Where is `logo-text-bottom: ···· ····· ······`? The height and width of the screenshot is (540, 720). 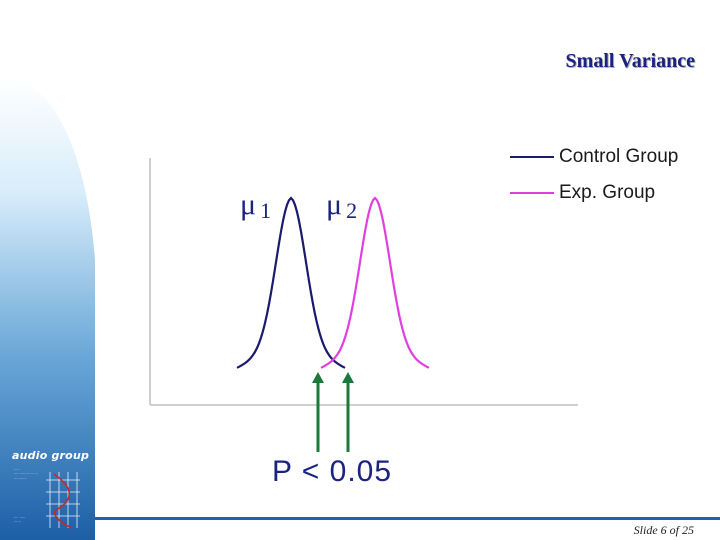
logo-text-bottom: ···· ····· ······ is located at coordinates (20, 520).